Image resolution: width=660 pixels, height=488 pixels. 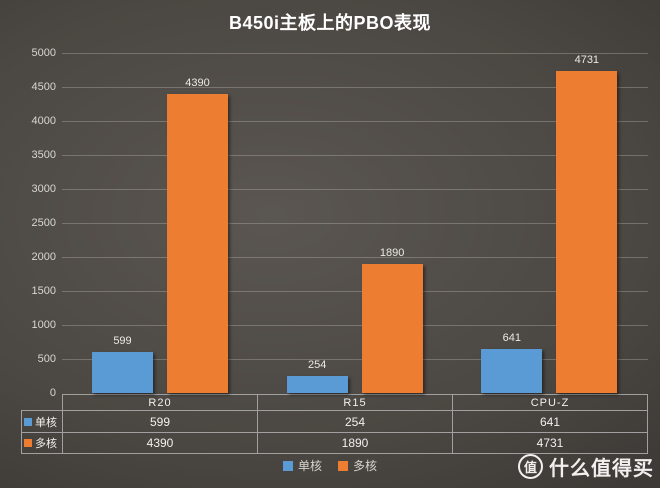 I want to click on y-axis-tick-label: 5000, so click(x=43, y=53).